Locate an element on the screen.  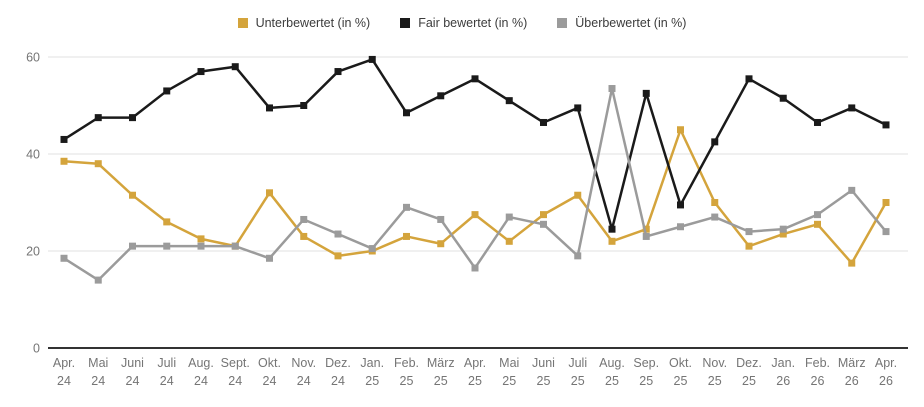
x-tick-label-month: Juni is located at coordinates (132, 363).